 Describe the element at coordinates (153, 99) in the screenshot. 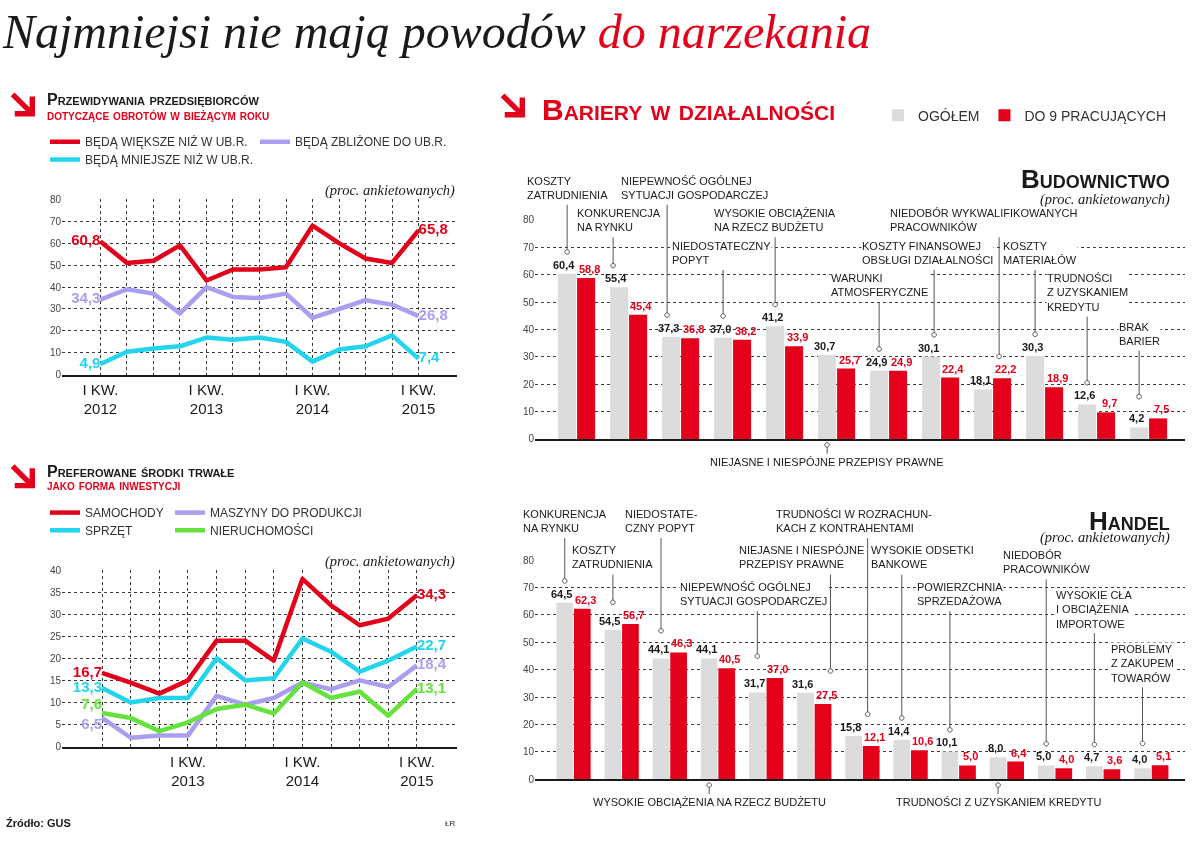

I see `chart-title: Przewidywania przedsiębiorców` at that location.